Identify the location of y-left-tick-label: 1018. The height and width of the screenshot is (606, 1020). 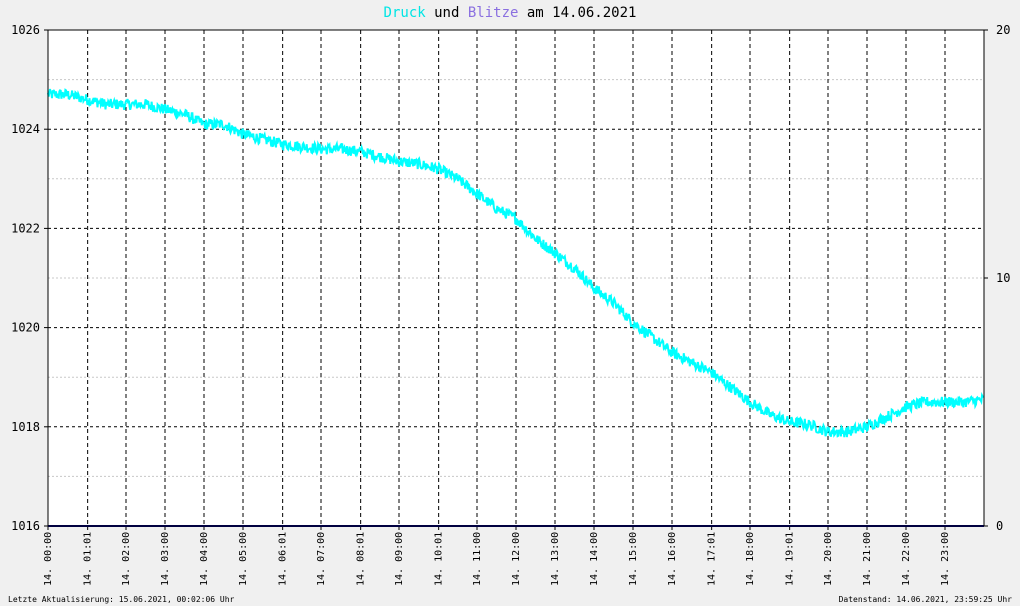
(25, 427).